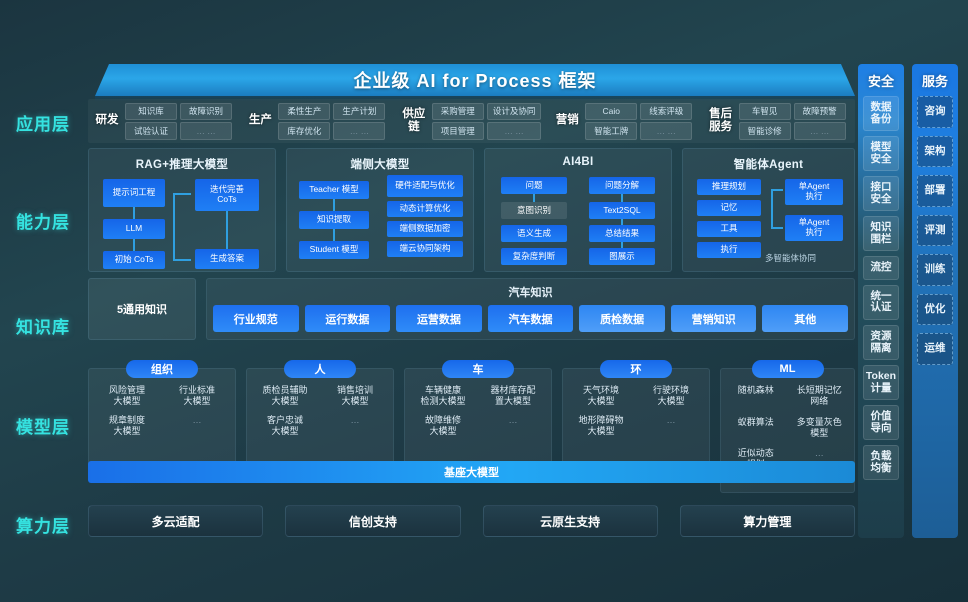  Describe the element at coordinates (457, 111) in the screenshot. I see `app-chip: 采购管理` at that location.